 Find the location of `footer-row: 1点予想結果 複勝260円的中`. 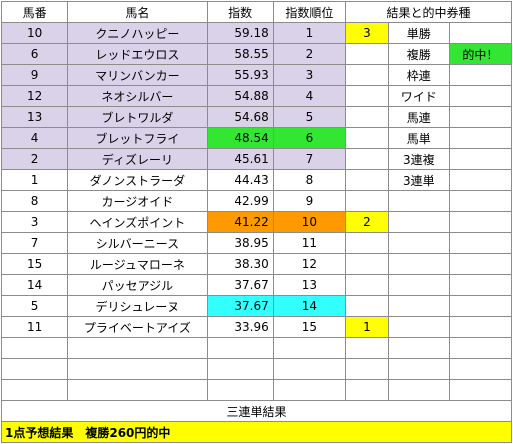

footer-row: 1点予想結果 複勝260円的中 is located at coordinates (256, 432).